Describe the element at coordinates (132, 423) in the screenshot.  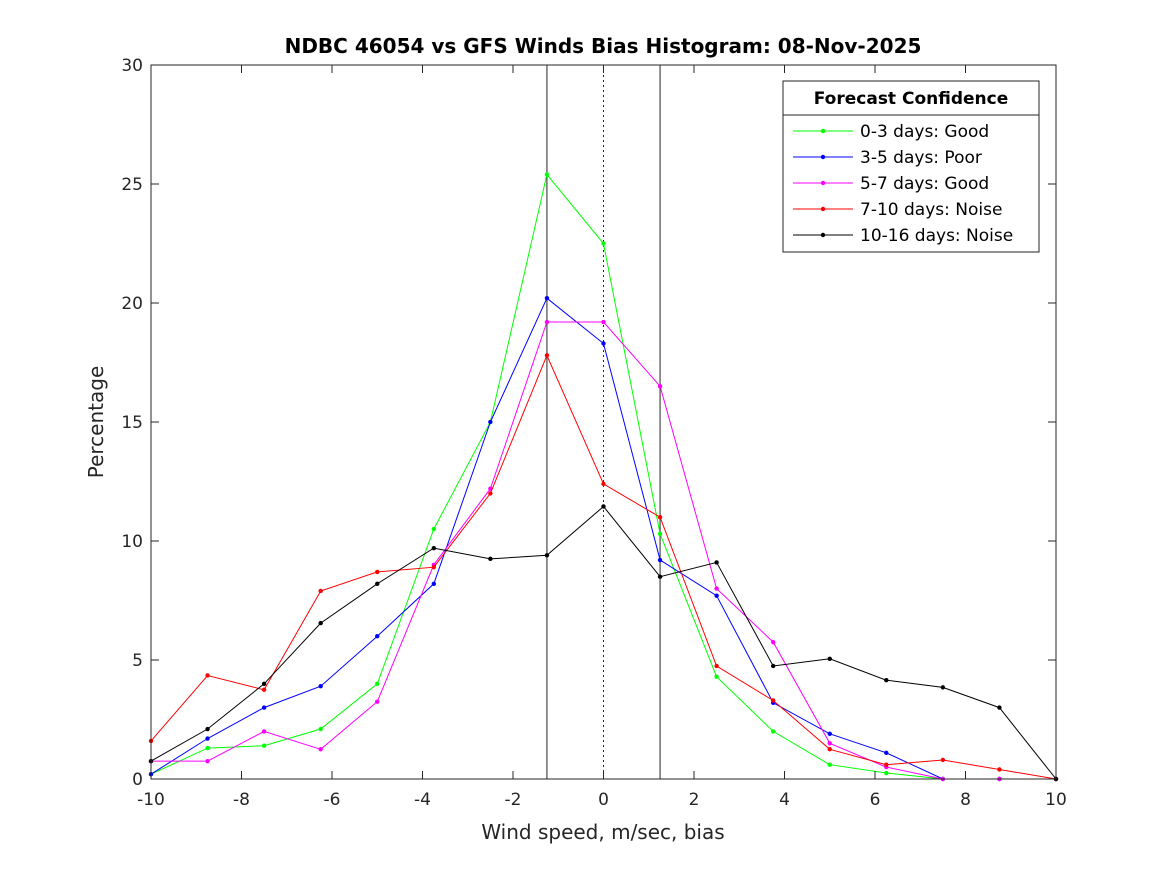
I see `y-tick-label: 15` at that location.